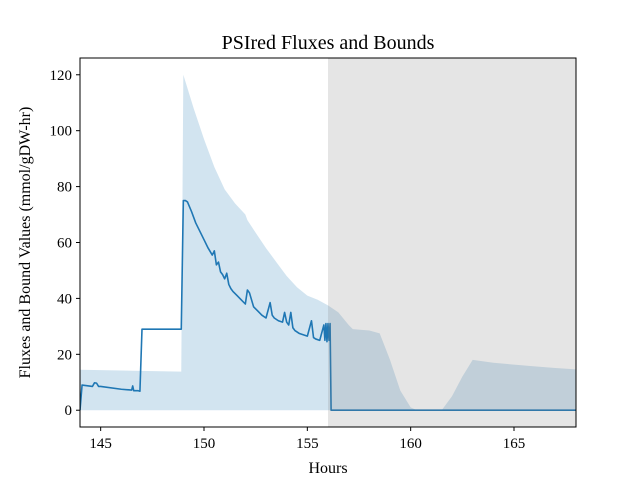  What do you see at coordinates (307, 444) in the screenshot?
I see `x-tick-label: 155` at bounding box center [307, 444].